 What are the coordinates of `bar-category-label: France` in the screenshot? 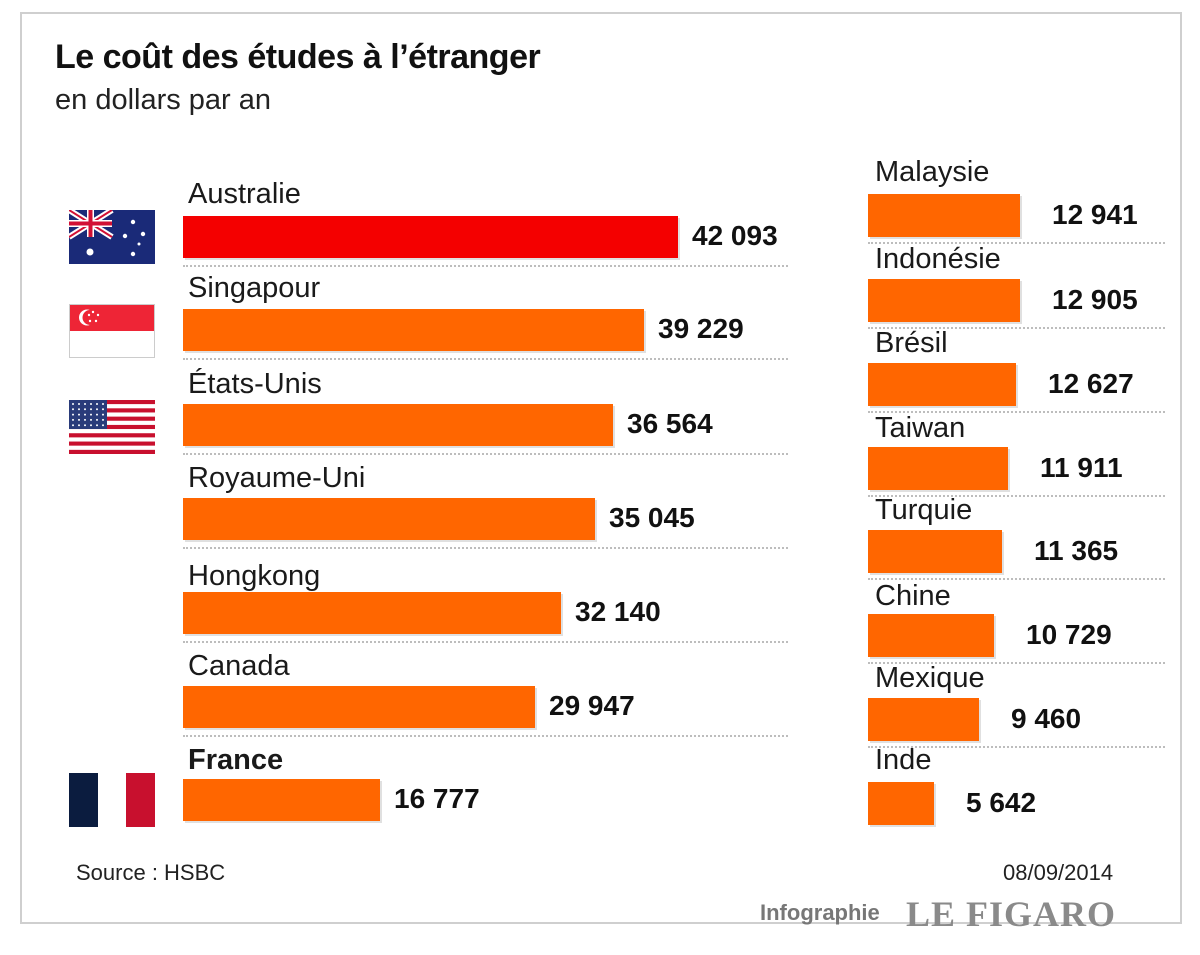 It's located at (236, 760).